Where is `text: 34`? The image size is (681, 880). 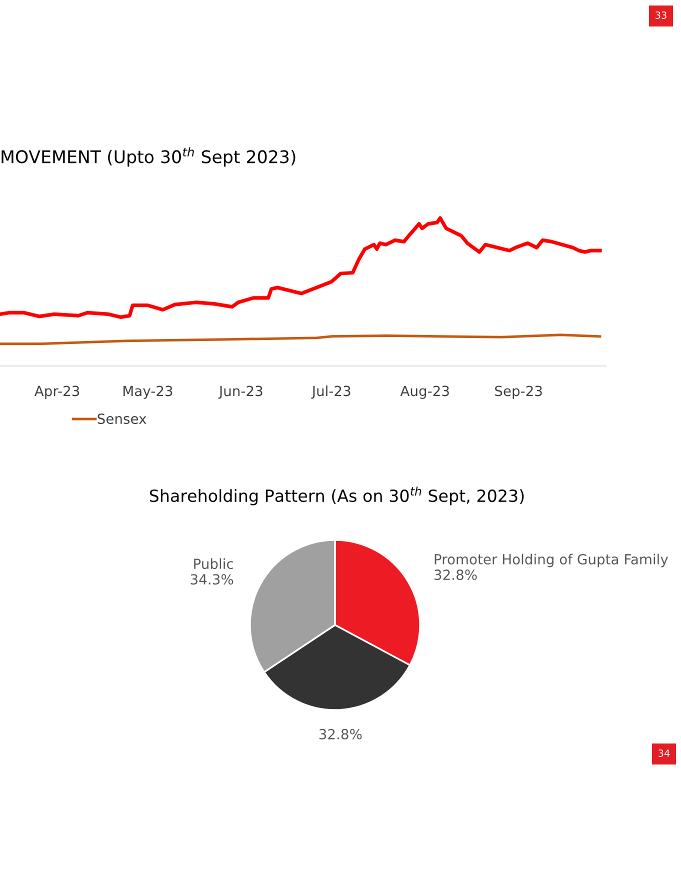 text: 34 is located at coordinates (664, 753).